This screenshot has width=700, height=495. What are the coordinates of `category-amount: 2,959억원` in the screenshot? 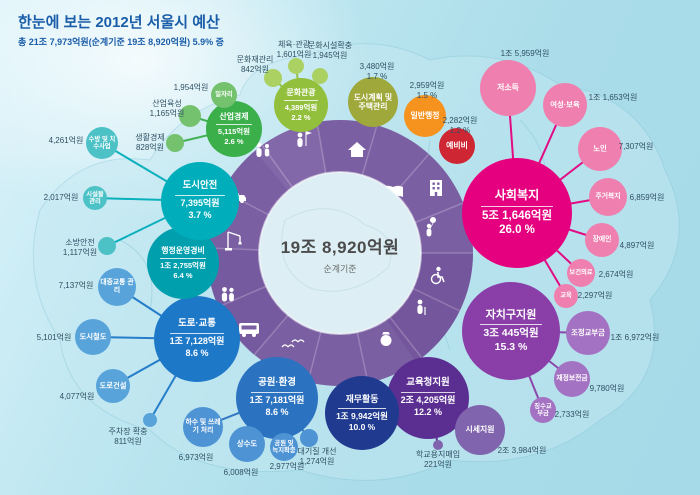 It's located at (427, 85).